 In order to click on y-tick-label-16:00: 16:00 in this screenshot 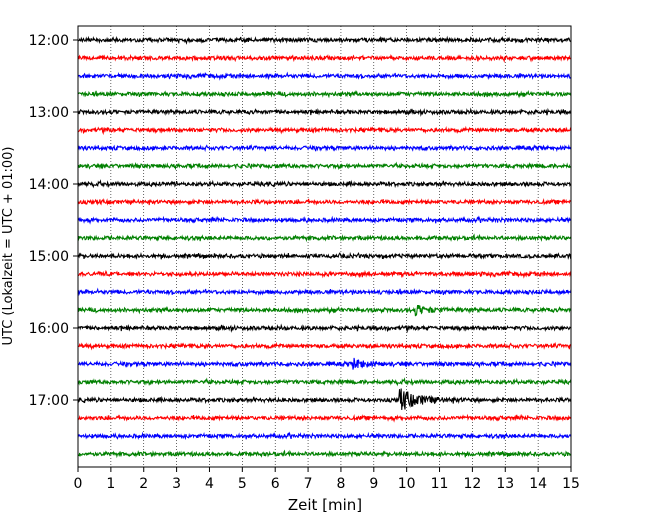, I will do `click(49, 329)`.